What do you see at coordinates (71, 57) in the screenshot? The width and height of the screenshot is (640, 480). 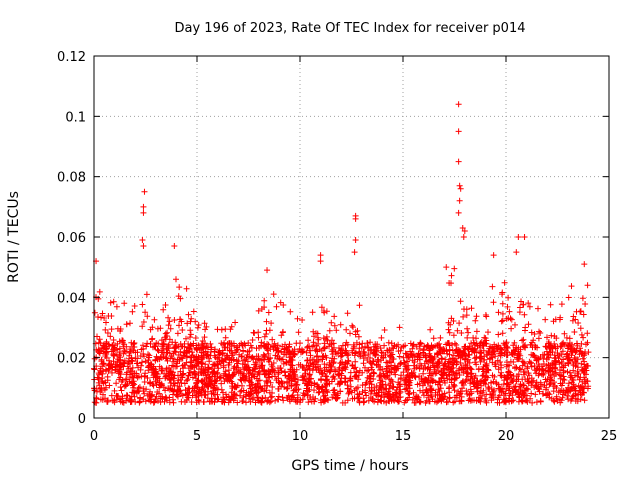 I see `y-tick-label: 0.12` at bounding box center [71, 57].